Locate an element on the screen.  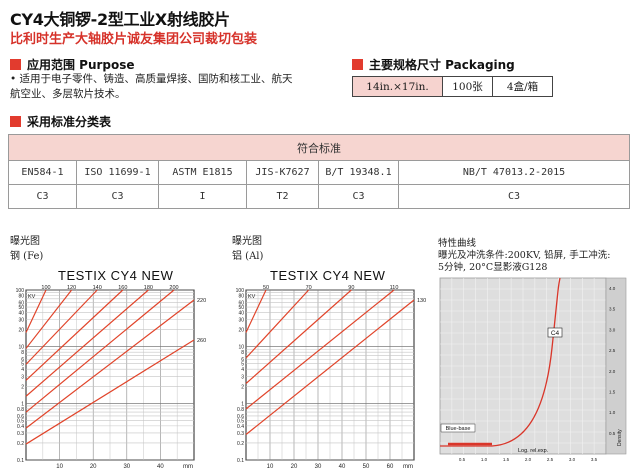
al-y-tick: 3 is located at coordinates (242, 377).